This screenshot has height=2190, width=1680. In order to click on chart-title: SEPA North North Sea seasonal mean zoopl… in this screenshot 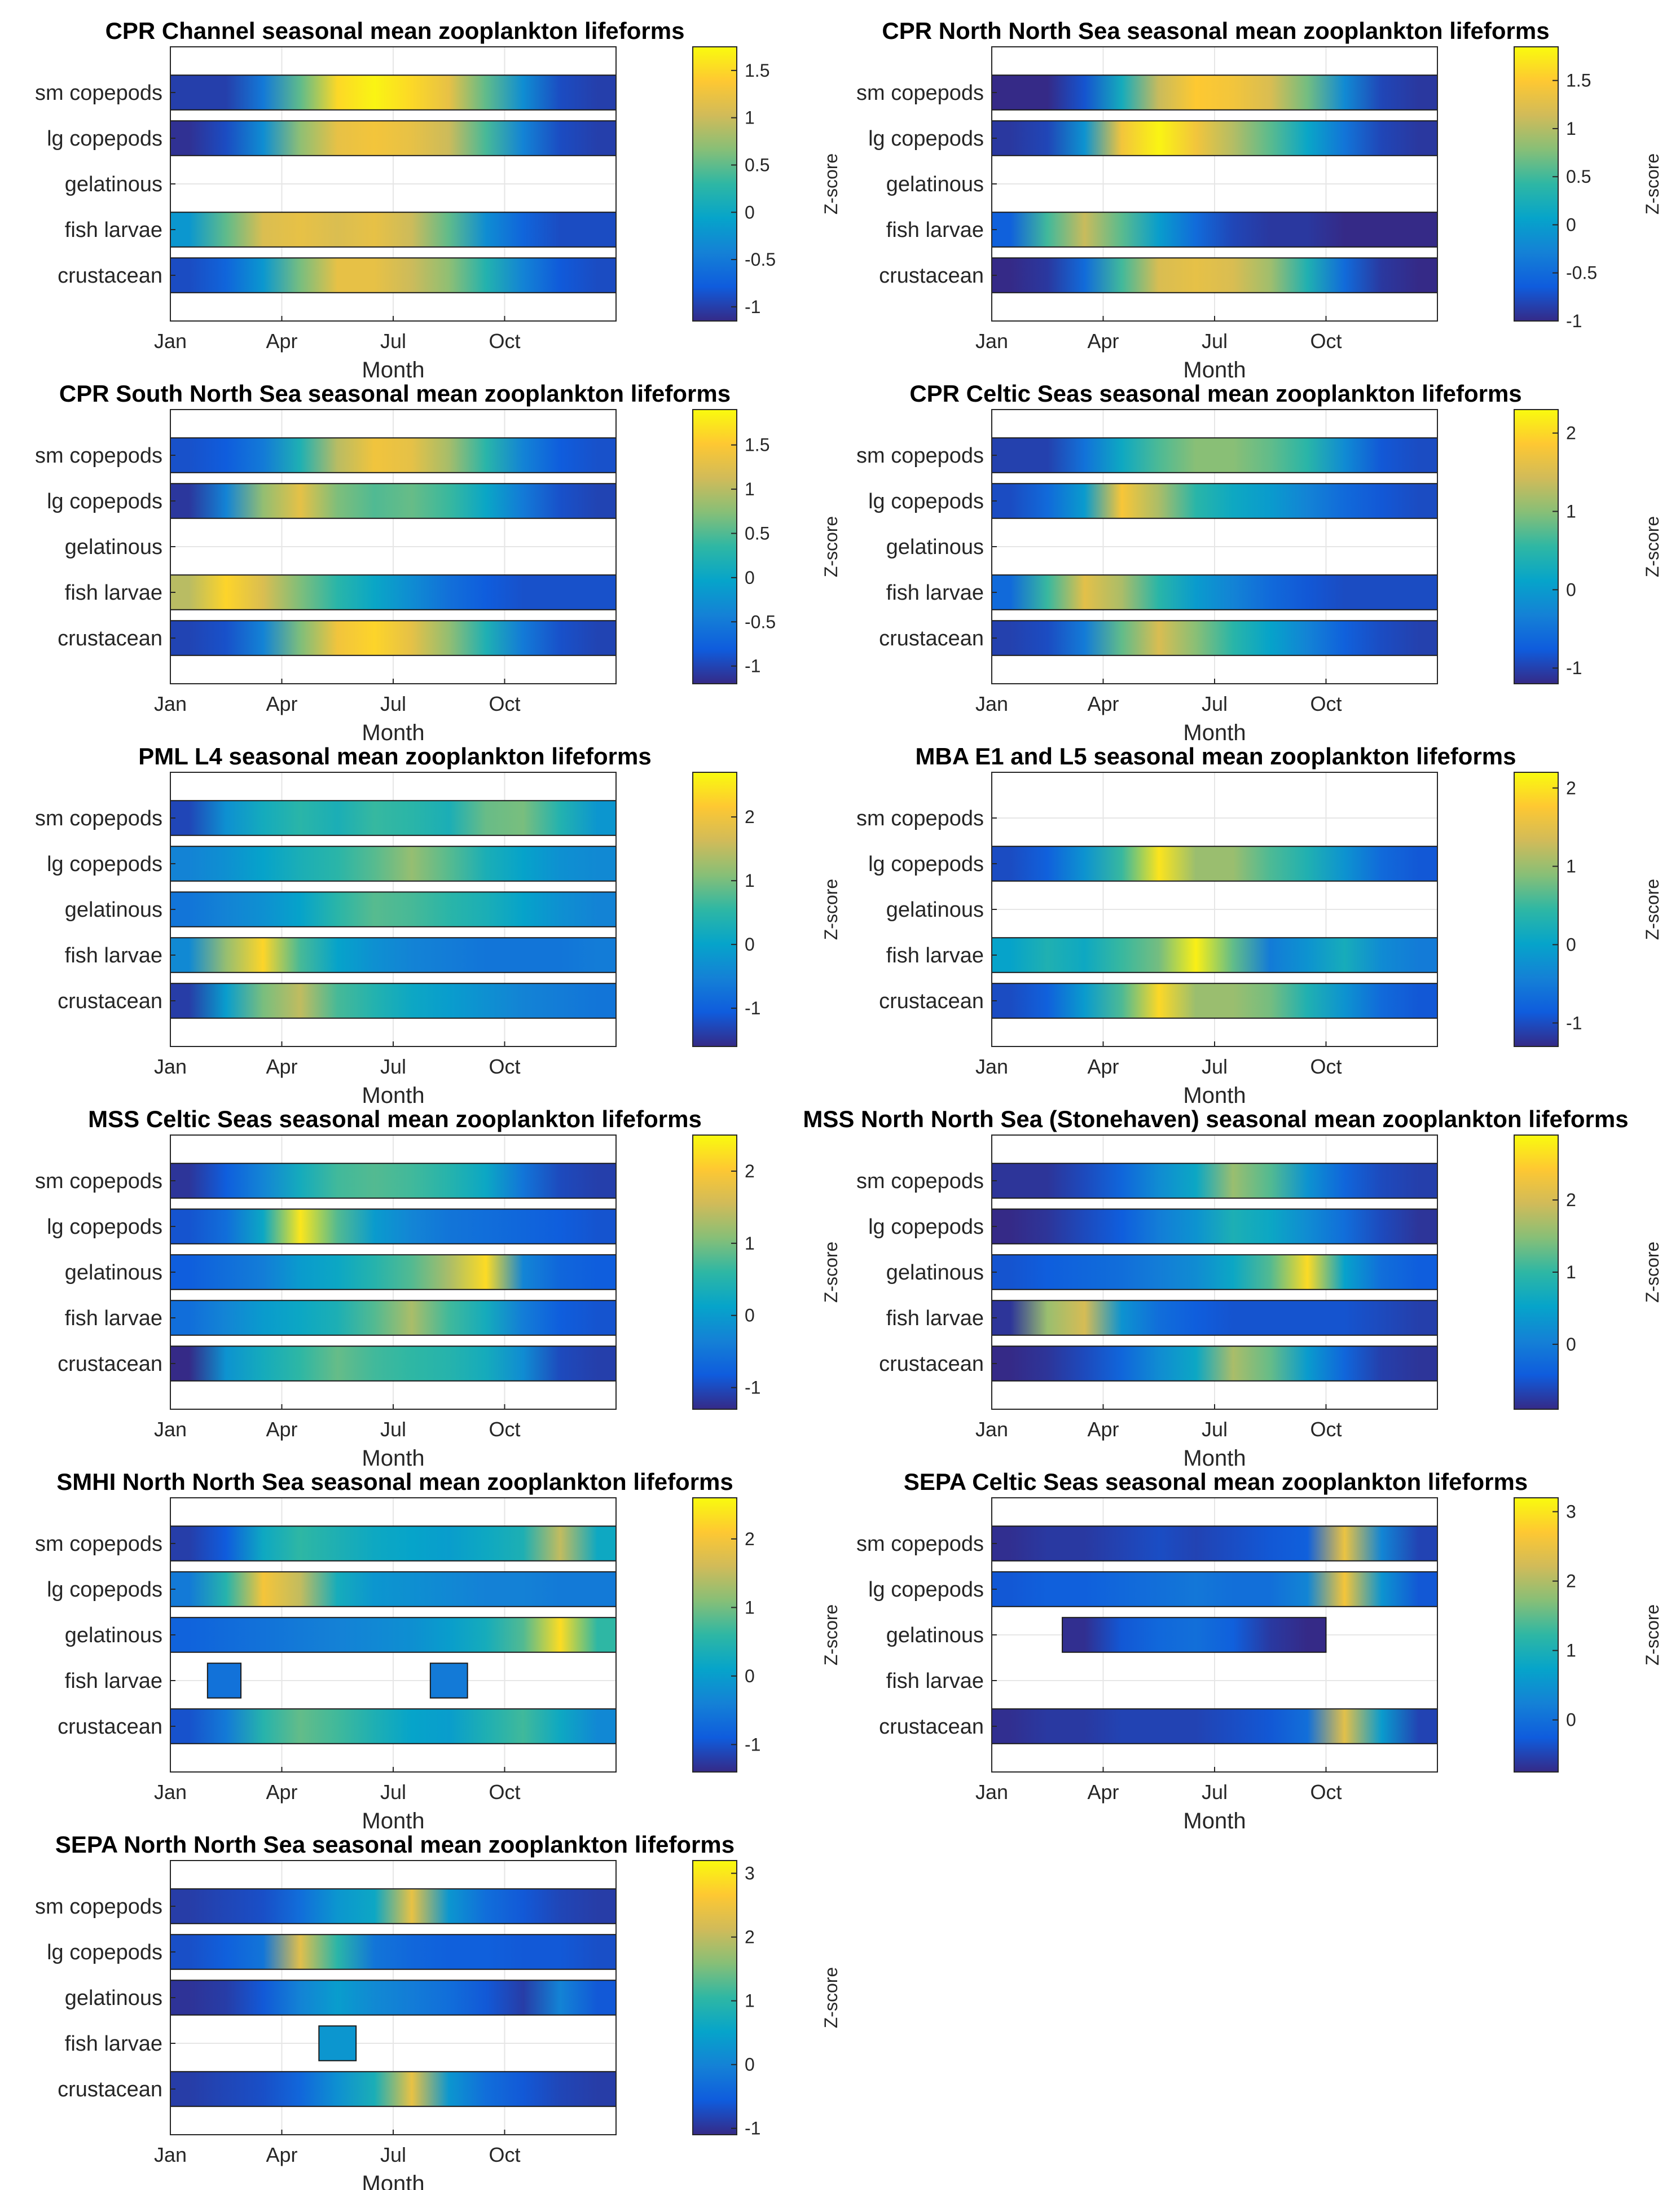, I will do `click(395, 1844)`.